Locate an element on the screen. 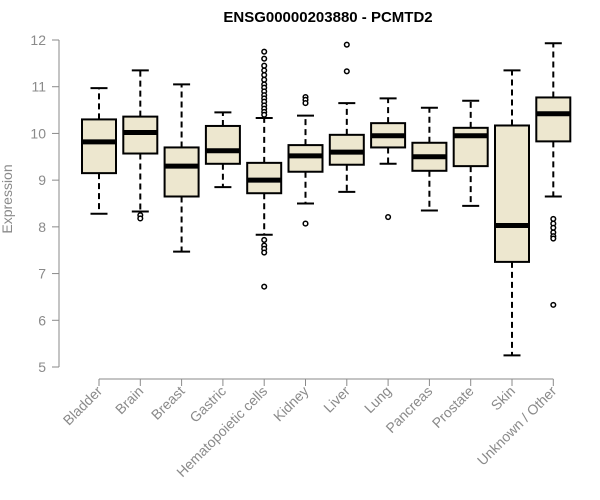 The width and height of the screenshot is (600, 500). y-tick-label: 6 is located at coordinates (42, 320).